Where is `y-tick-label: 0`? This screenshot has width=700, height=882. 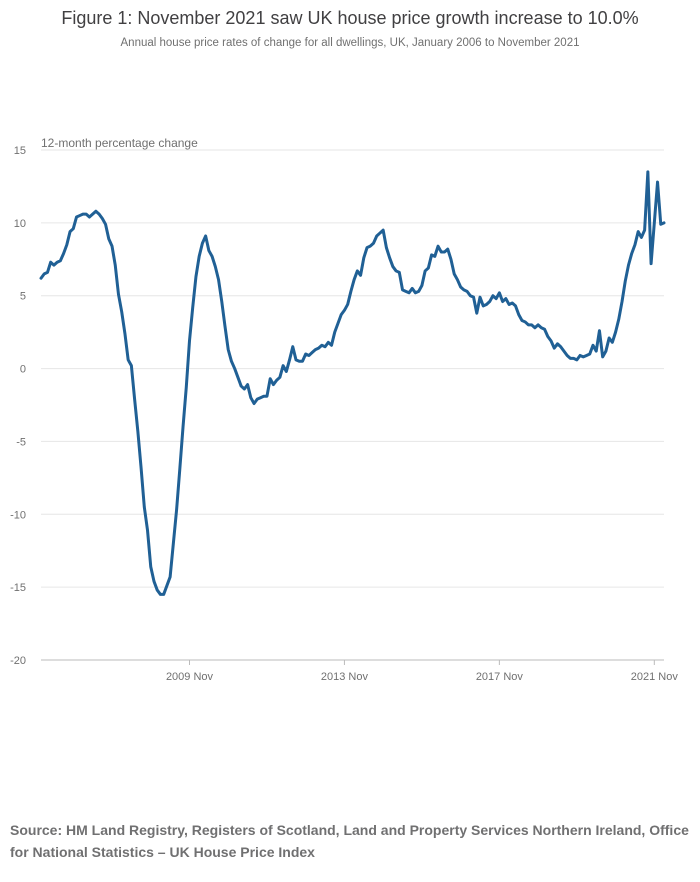
y-tick-label: 0 is located at coordinates (23, 370).